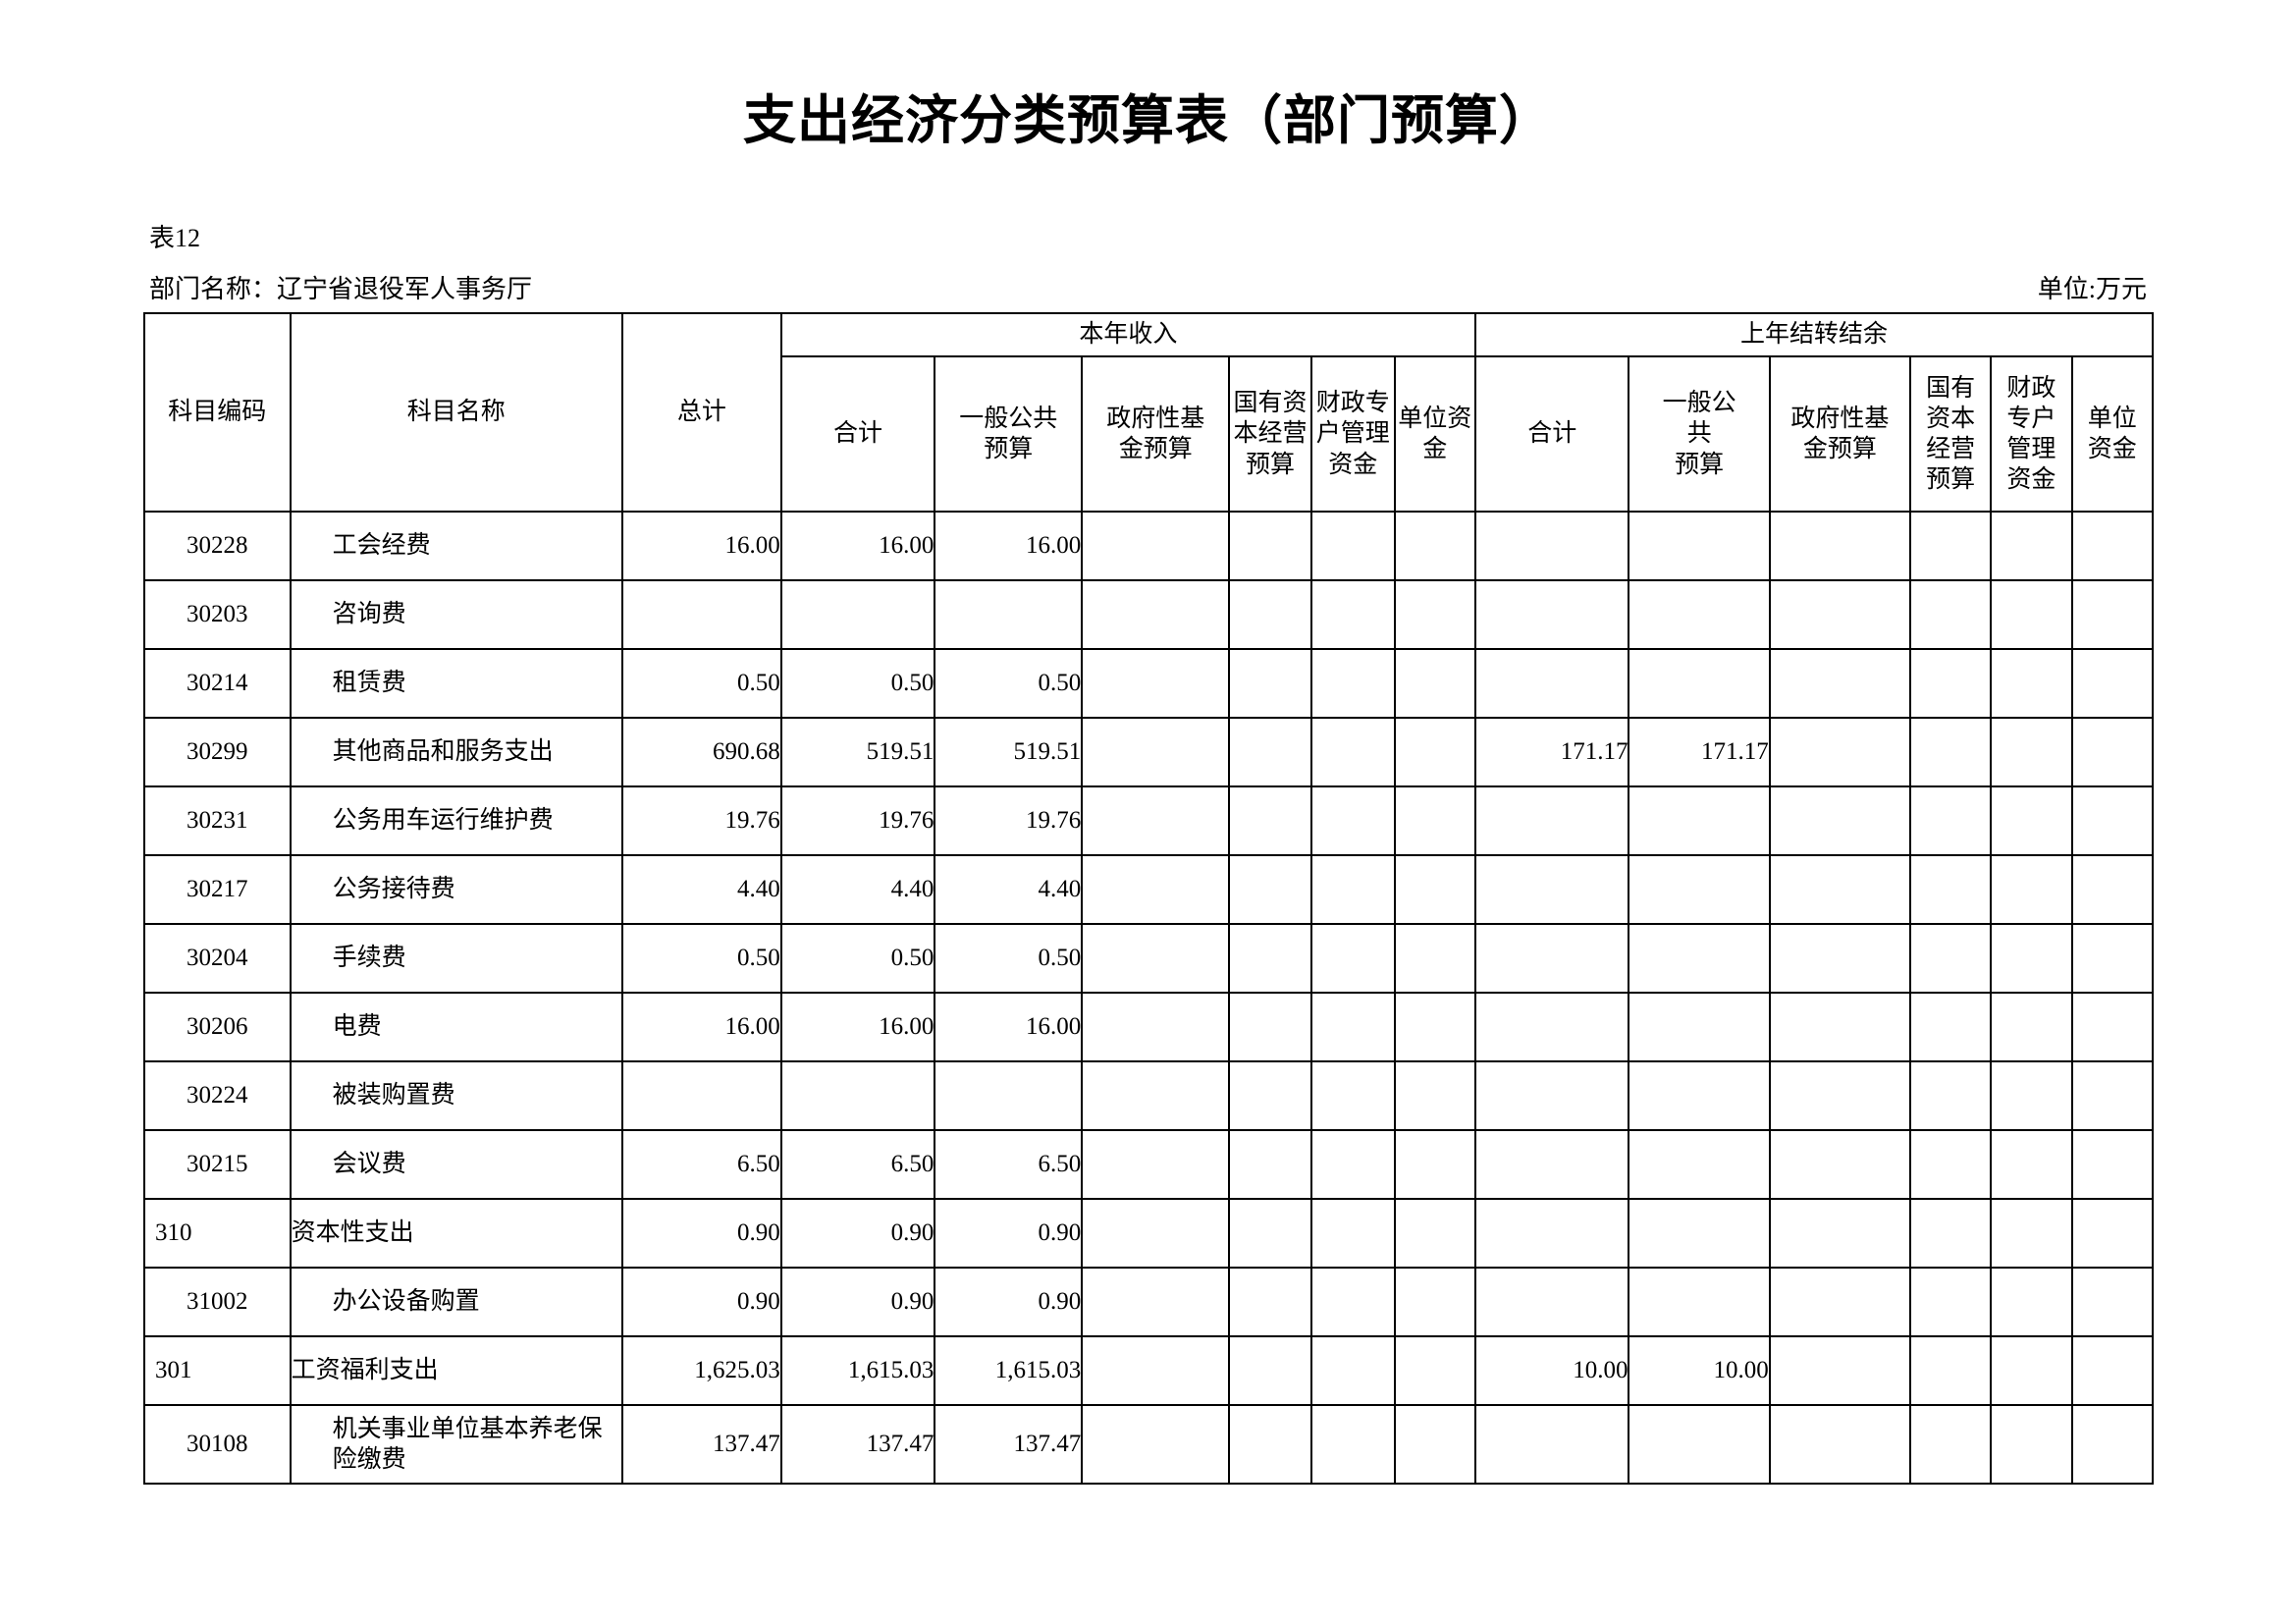  Describe the element at coordinates (218, 1027) in the screenshot. I see `cell-subject-code: 30206` at that location.